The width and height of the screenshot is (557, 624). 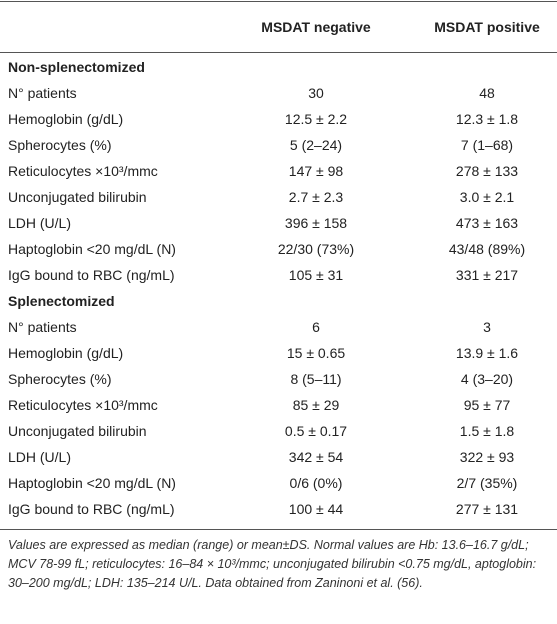 What do you see at coordinates (487, 457) in the screenshot?
I see `cell-value: 322 ± 93` at bounding box center [487, 457].